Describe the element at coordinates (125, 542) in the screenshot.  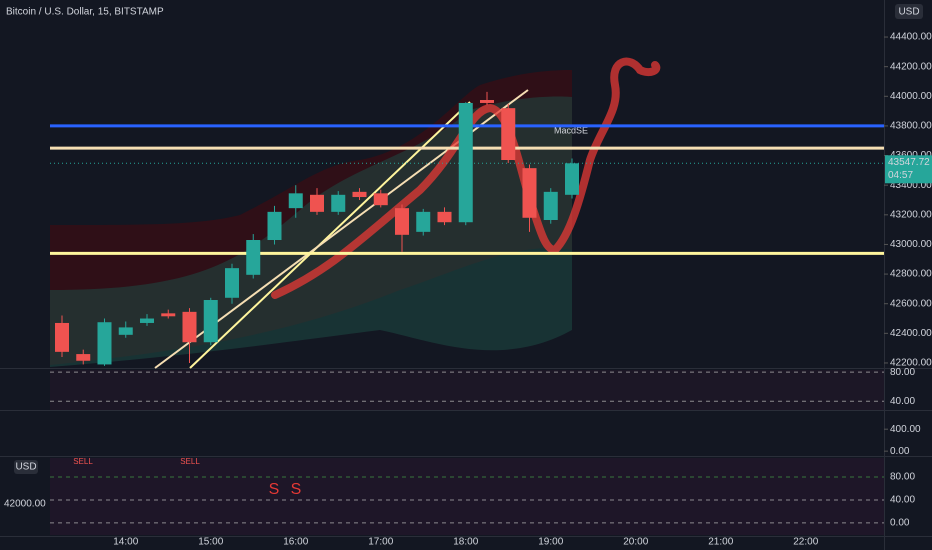
I see `x-tick-label: 14:00` at that location.